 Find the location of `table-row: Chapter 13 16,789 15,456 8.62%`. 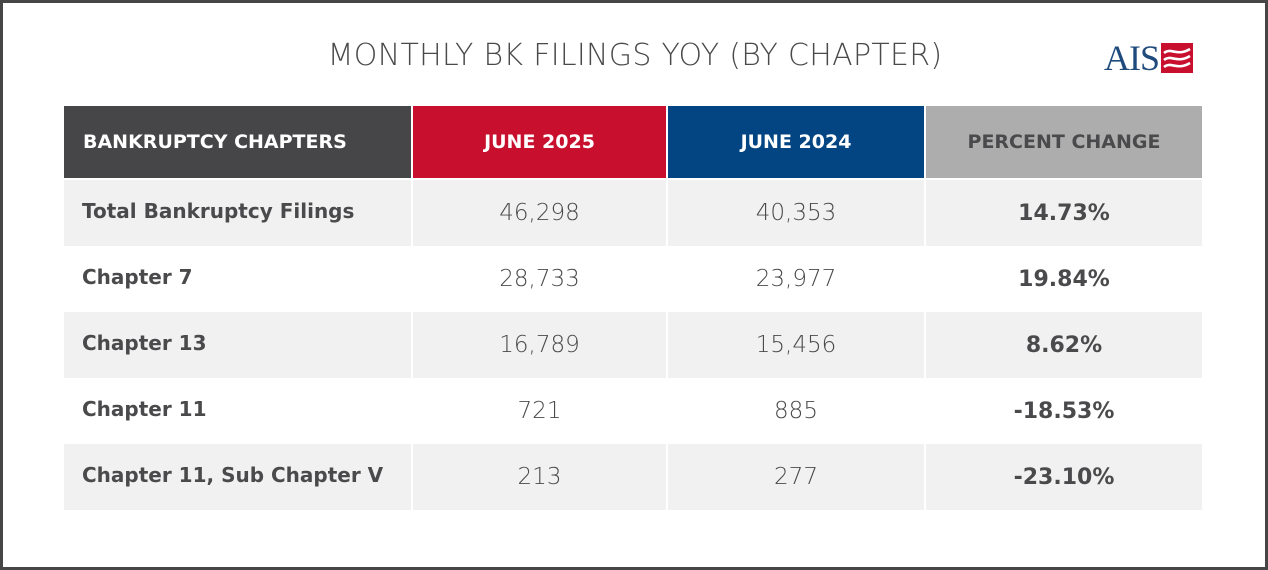

table-row: Chapter 13 16,789 15,456 8.62% is located at coordinates (633, 345).